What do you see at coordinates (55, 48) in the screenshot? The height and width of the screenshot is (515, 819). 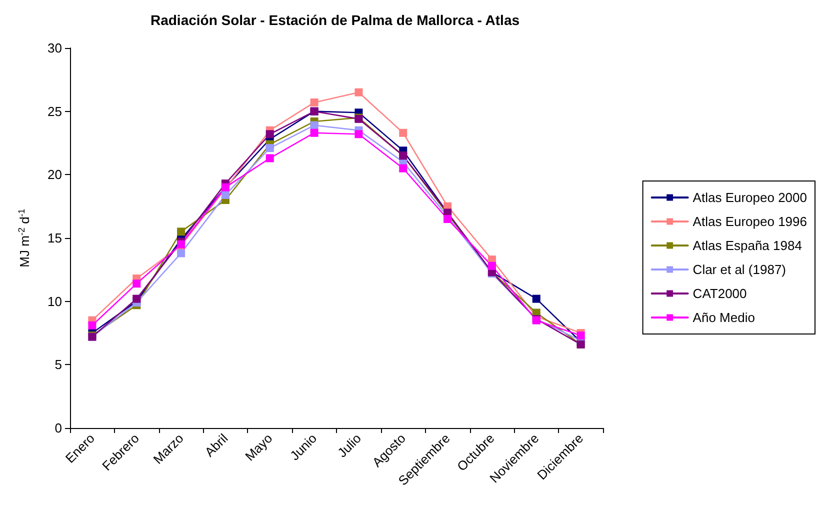 I see `y-tick-label: 30` at bounding box center [55, 48].